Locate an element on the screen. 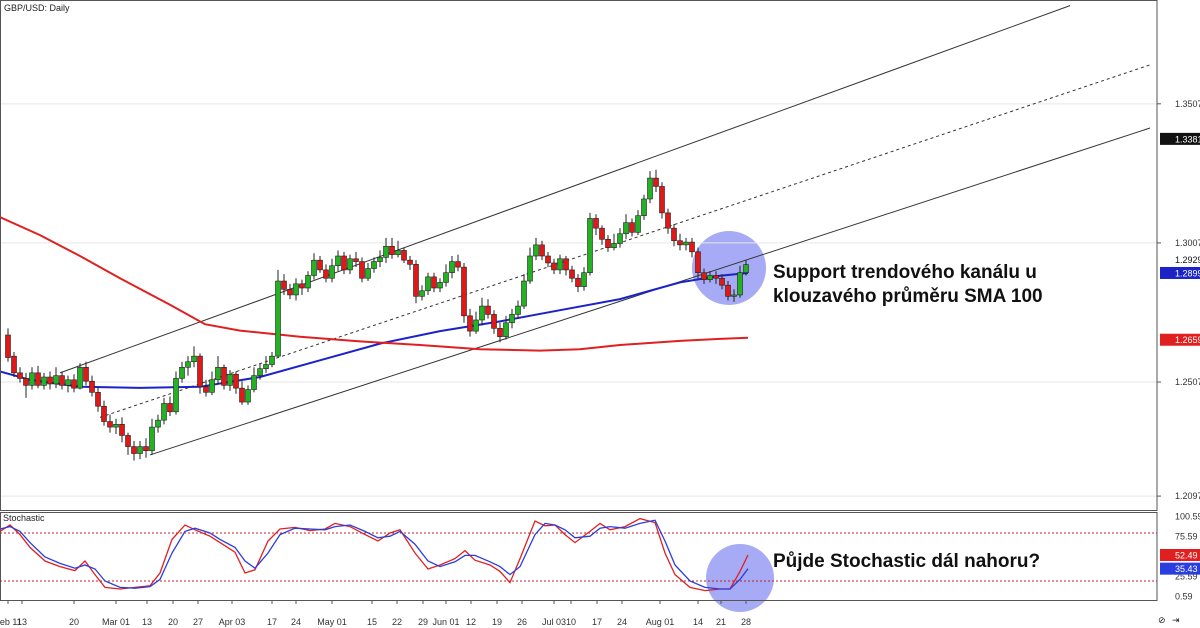 The height and width of the screenshot is (628, 1200). time-tick-label: 26 is located at coordinates (522, 622).